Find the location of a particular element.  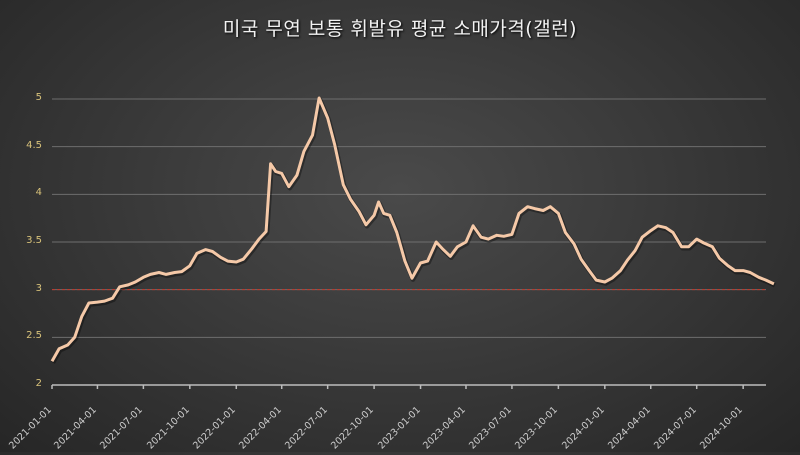

y-tick-label: 2.5 is located at coordinates (34, 336).